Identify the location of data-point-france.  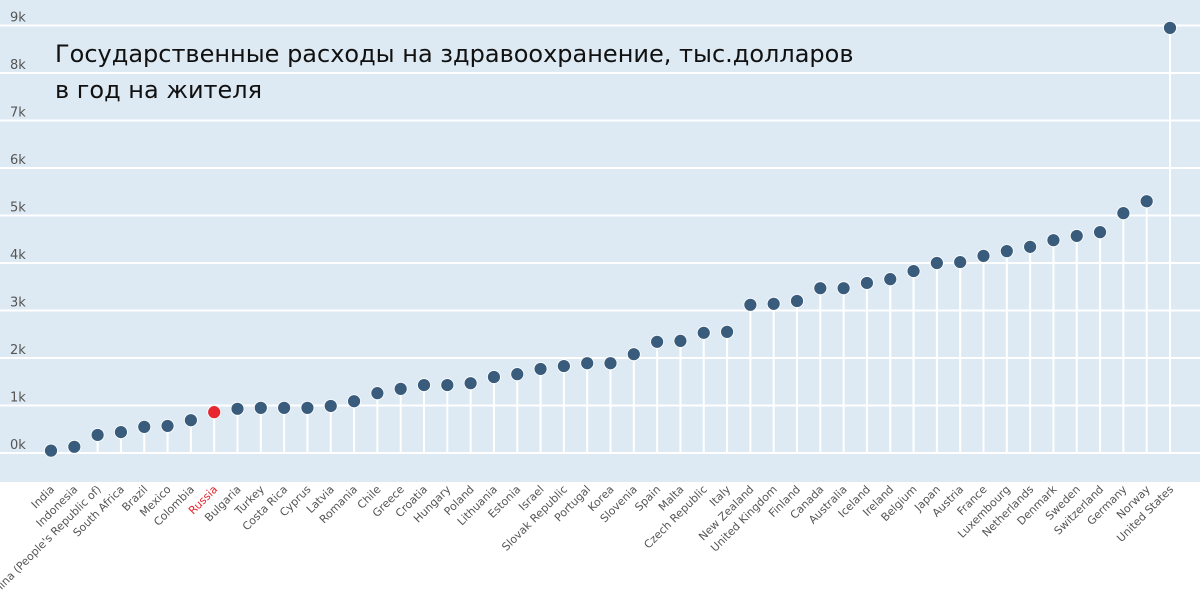
(983, 255).